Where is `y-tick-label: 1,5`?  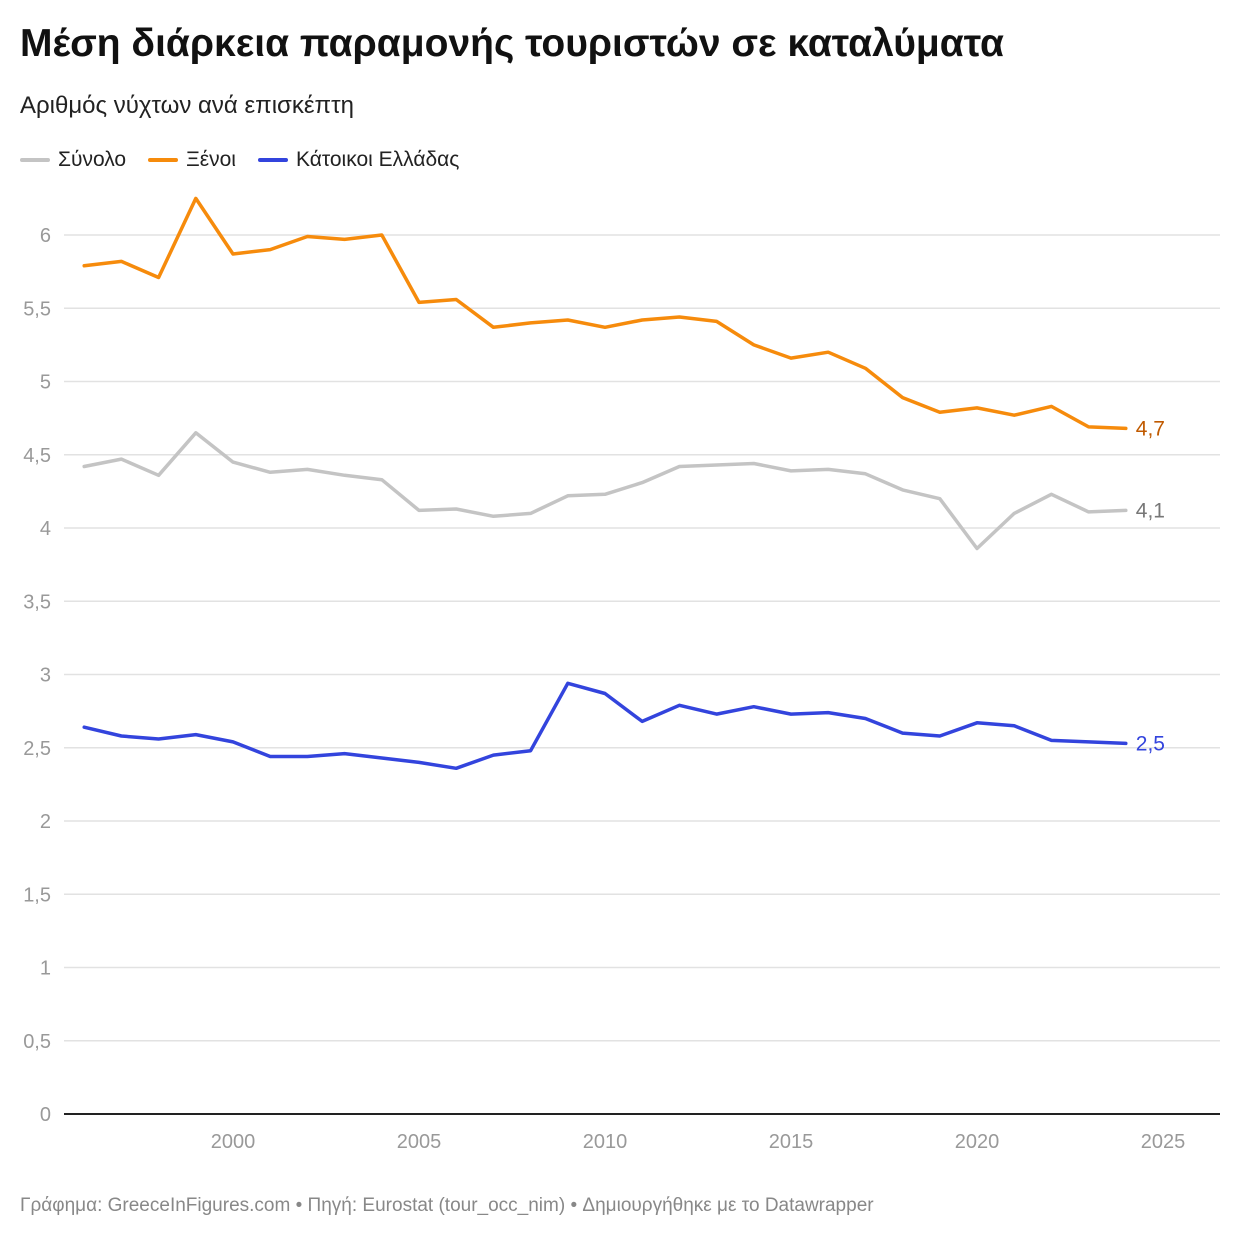 y-tick-label: 1,5 is located at coordinates (37, 895).